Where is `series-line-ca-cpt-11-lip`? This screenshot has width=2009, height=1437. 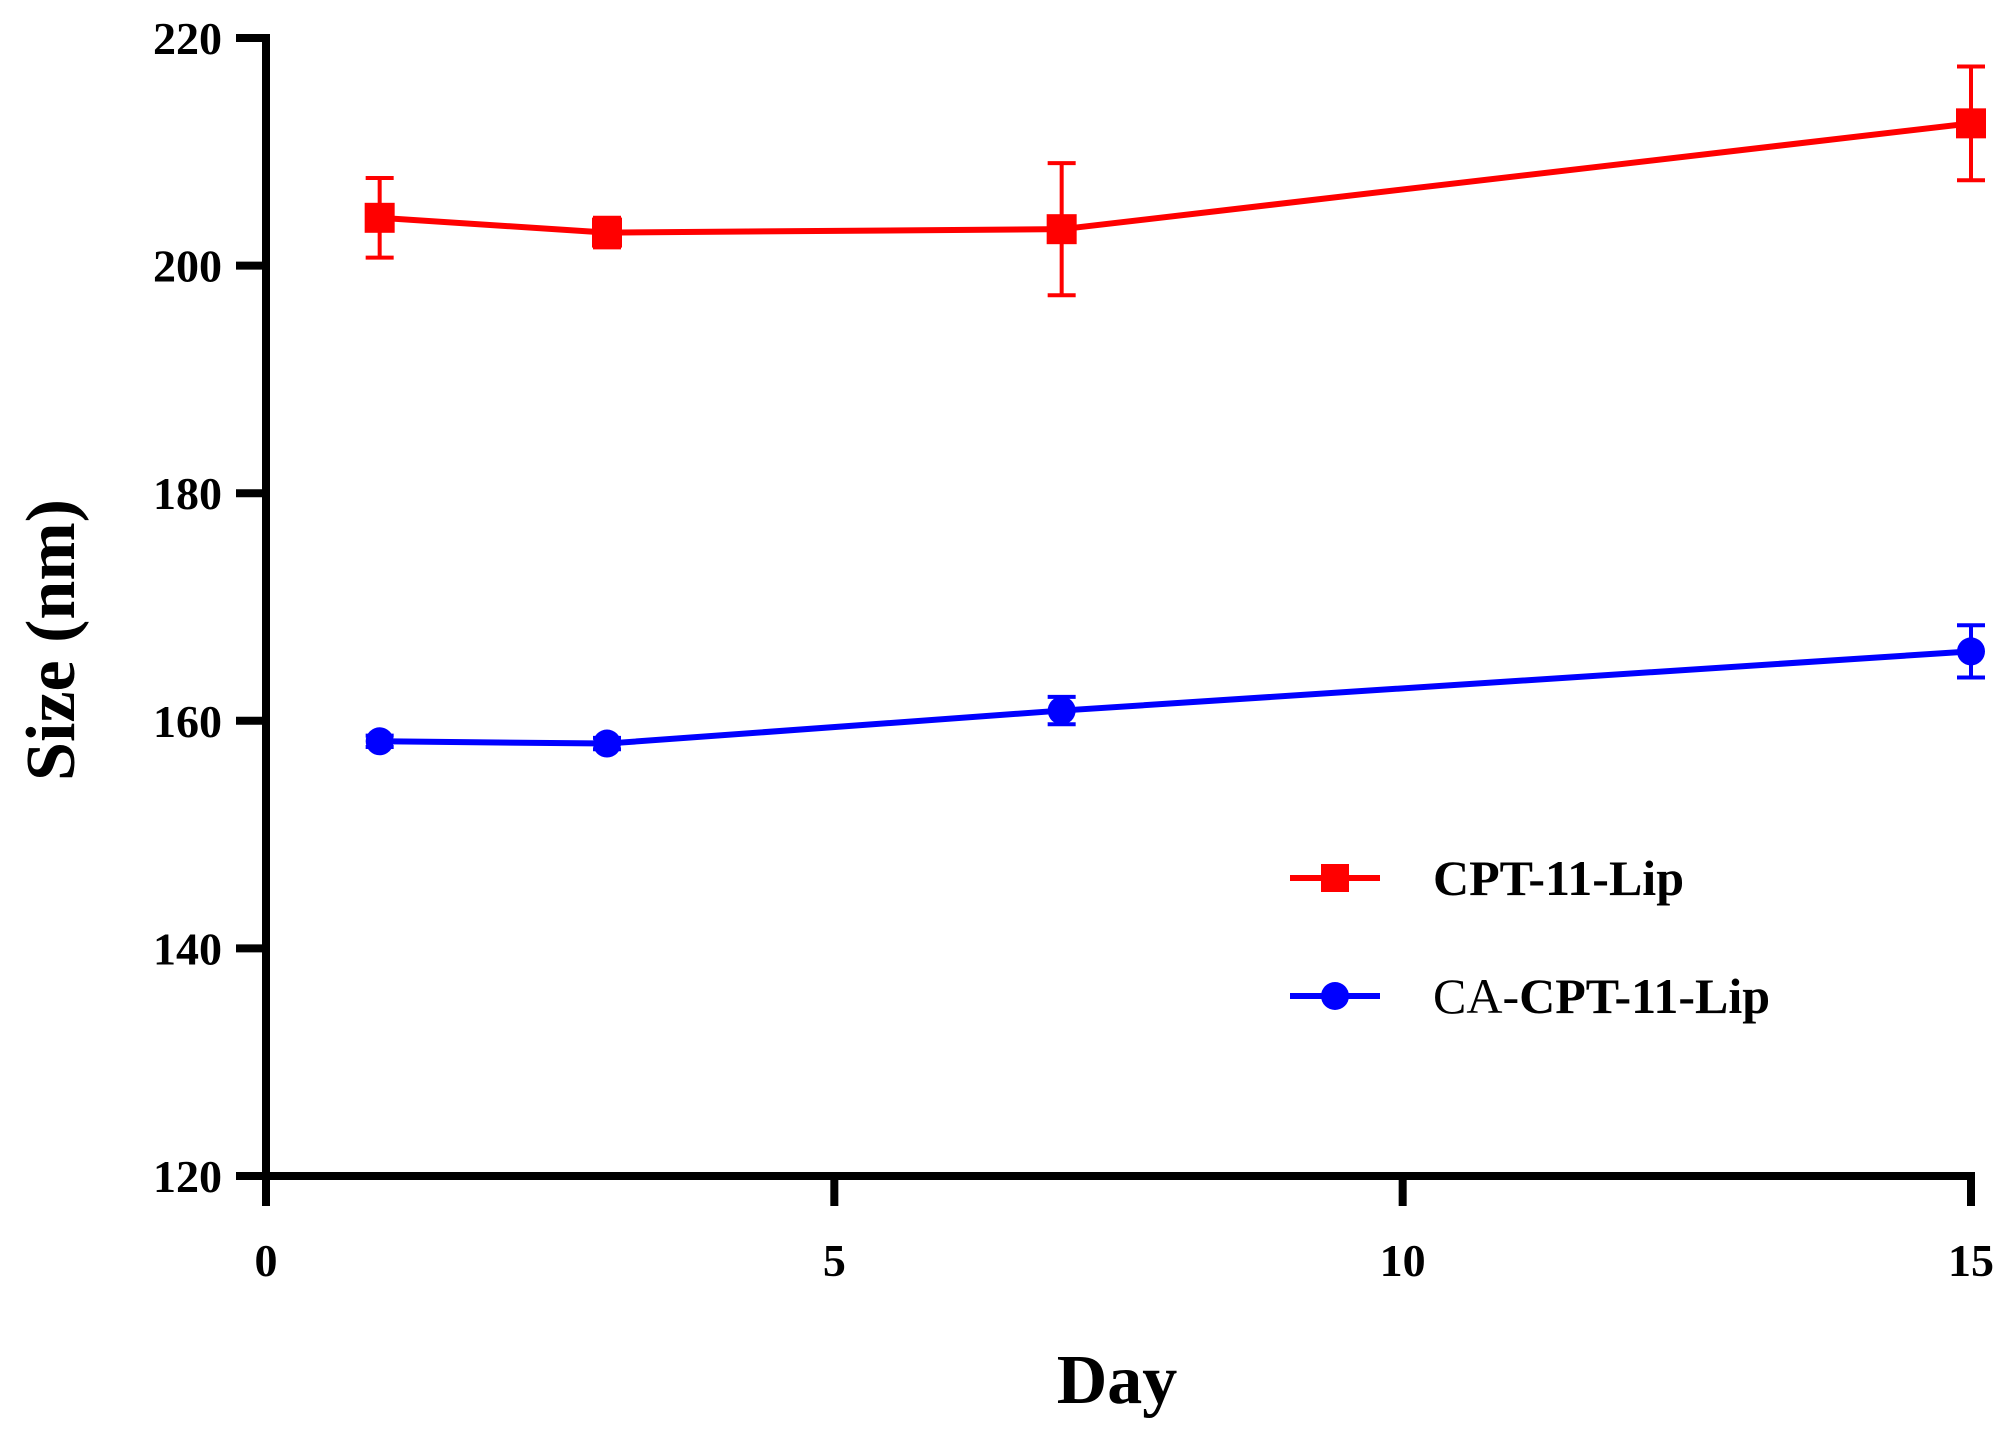
series-line-ca-cpt-11-lip is located at coordinates (1175, 697).